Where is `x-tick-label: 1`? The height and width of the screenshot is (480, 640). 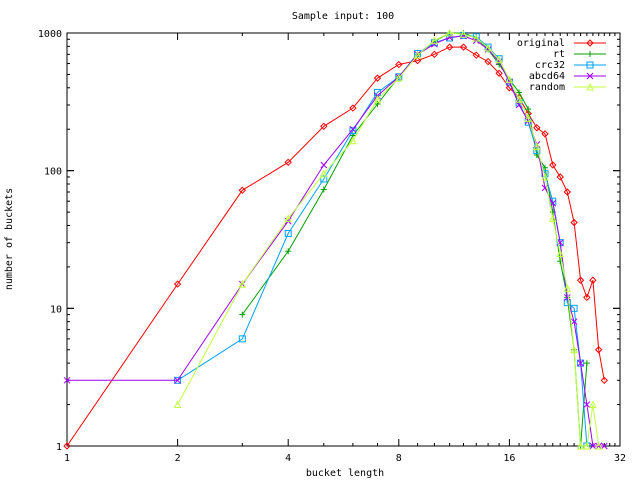
x-tick-label: 1 is located at coordinates (67, 458).